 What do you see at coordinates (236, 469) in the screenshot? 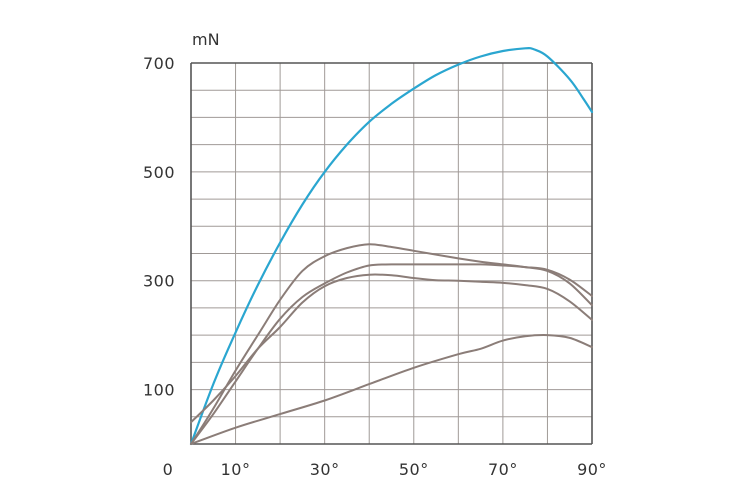
I see `x-tick-label: 10°` at bounding box center [236, 469].